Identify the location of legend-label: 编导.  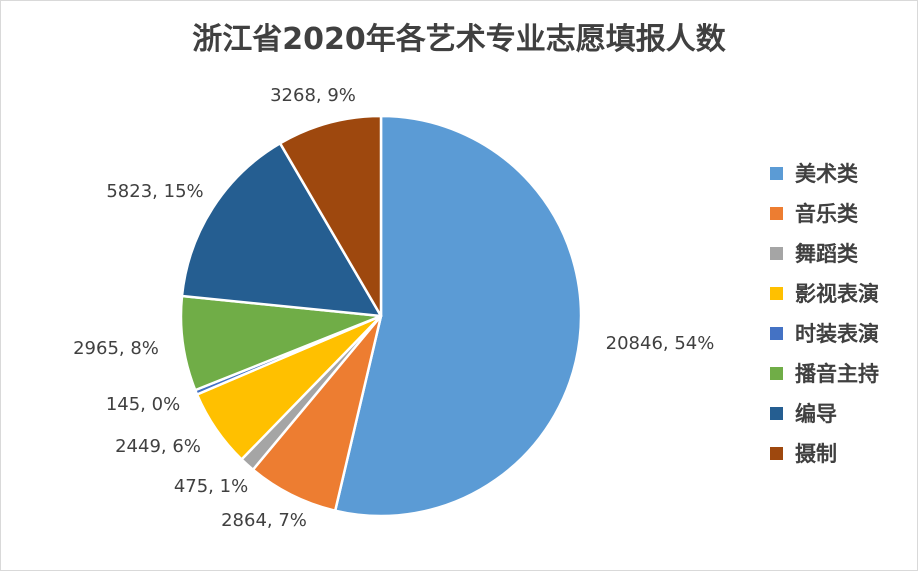
(816, 414).